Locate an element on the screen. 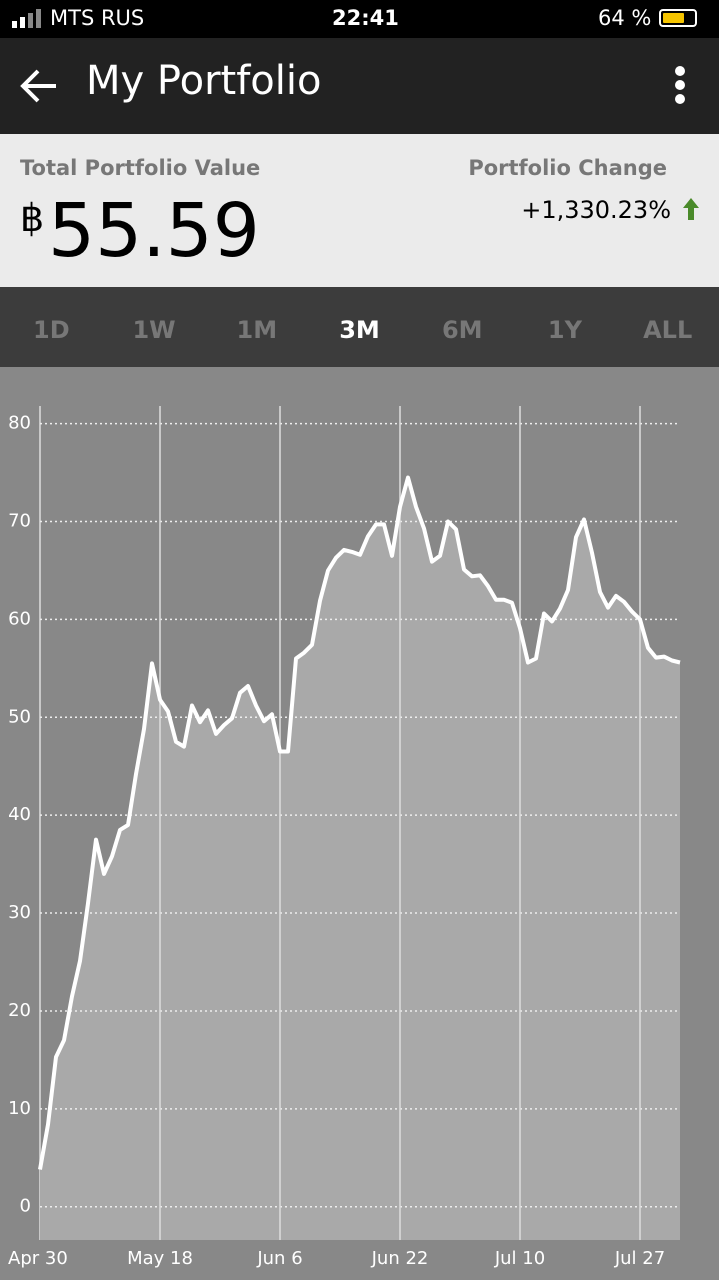 The width and height of the screenshot is (719, 1280). status-bar: MTS RUS 22:41 64 % is located at coordinates (359, 19).